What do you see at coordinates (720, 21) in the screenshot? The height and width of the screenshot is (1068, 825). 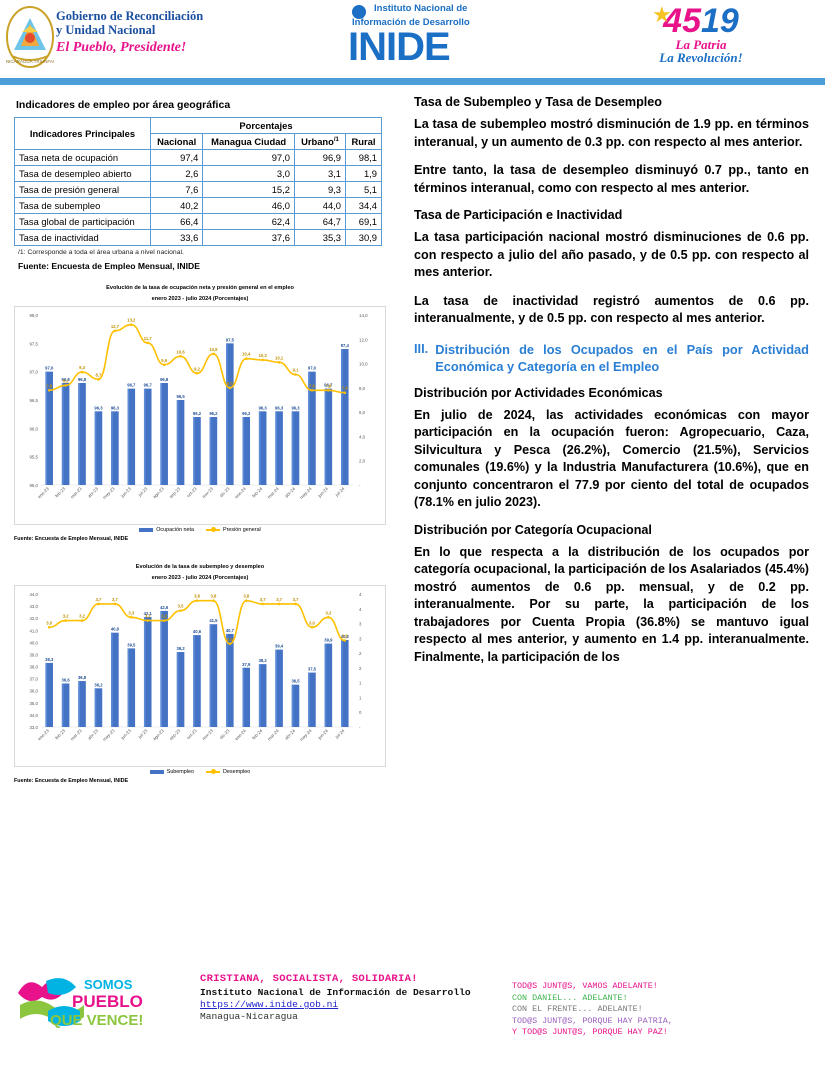 I see `rev-number-19: 19` at bounding box center [720, 21].